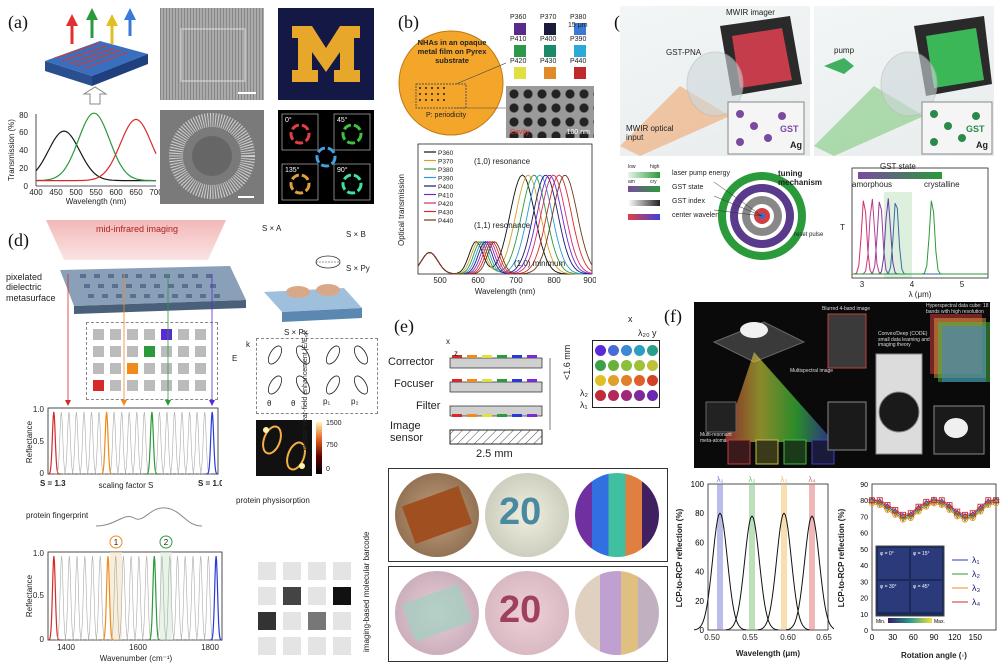 This screenshot has height=666, width=1000. I want to click on panel-b-size-label: 15 μm, so click(578, 25).